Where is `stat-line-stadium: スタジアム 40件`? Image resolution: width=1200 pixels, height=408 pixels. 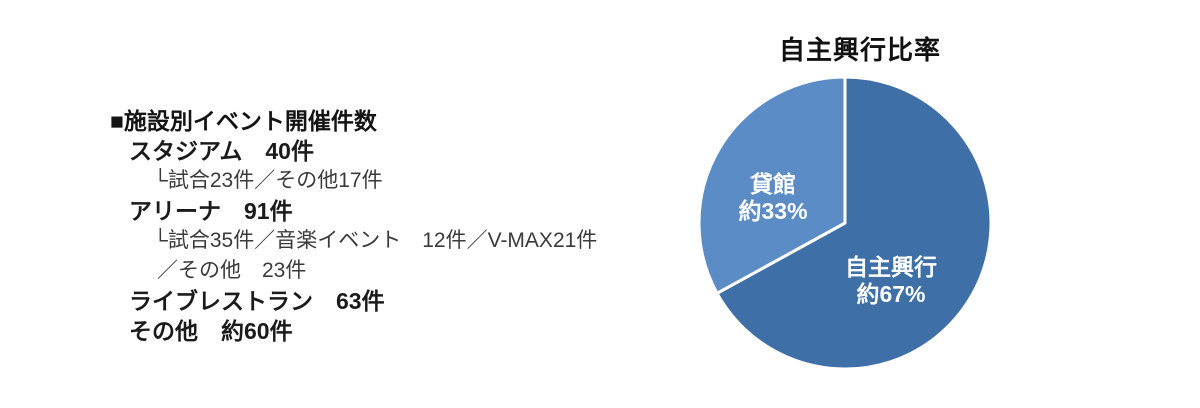 stat-line-stadium: スタジアム 40件 is located at coordinates (221, 151).